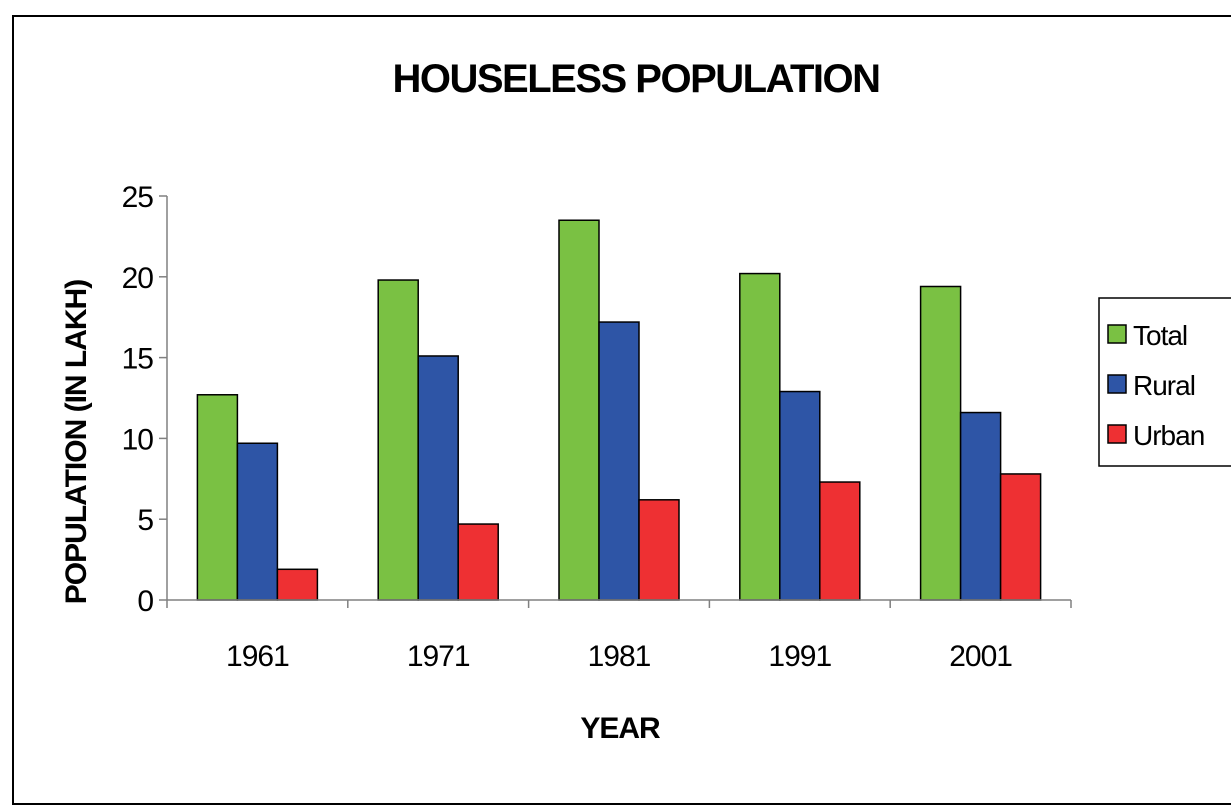  What do you see at coordinates (1117, 334) in the screenshot?
I see `legend-swatch-total` at bounding box center [1117, 334].